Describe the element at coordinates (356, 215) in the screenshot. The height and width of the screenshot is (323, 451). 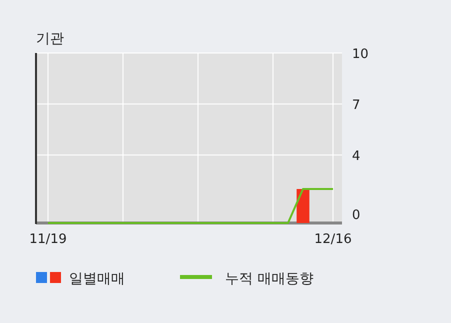
I see `y-tick-label: 0` at that location.